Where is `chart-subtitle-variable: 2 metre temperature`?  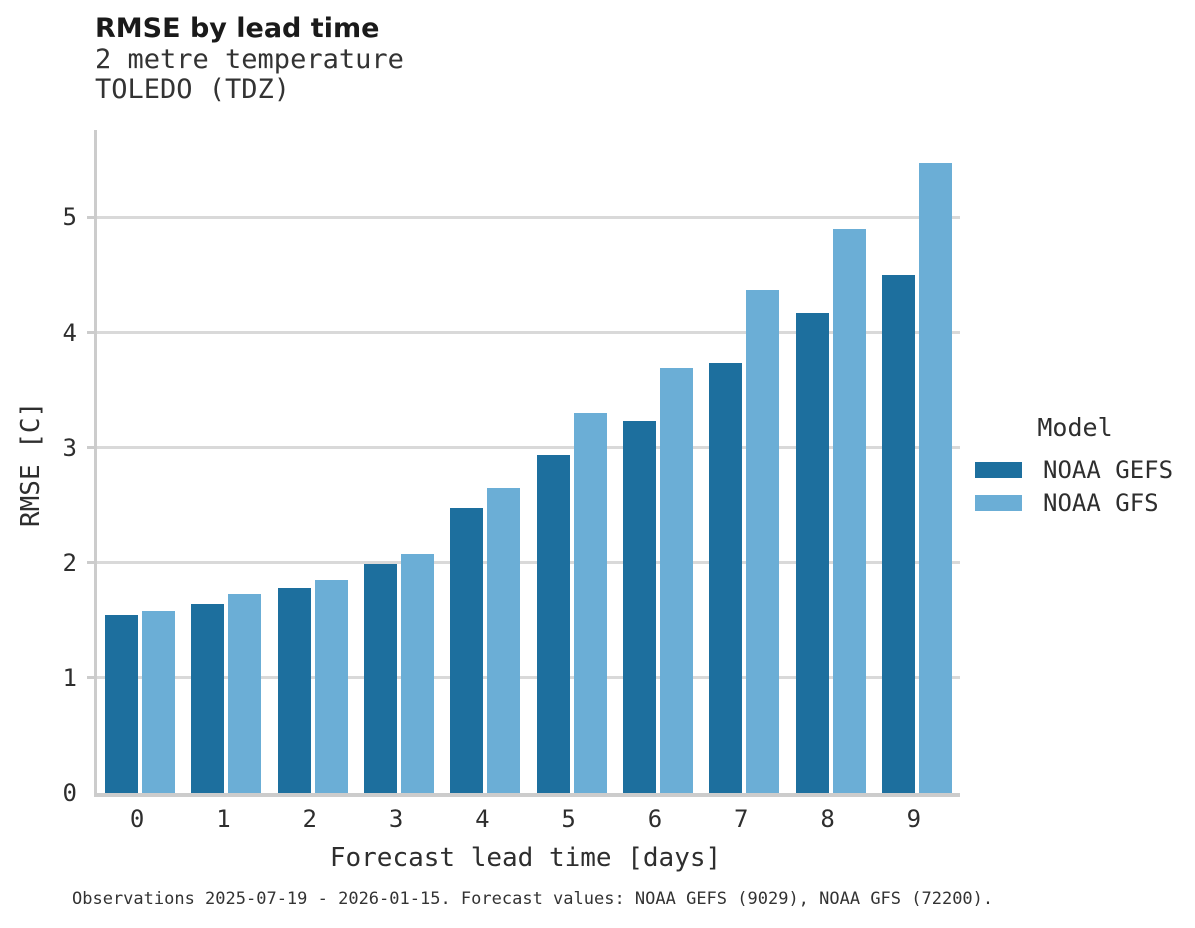
chart-subtitle-variable: 2 metre temperature is located at coordinates (249, 59).